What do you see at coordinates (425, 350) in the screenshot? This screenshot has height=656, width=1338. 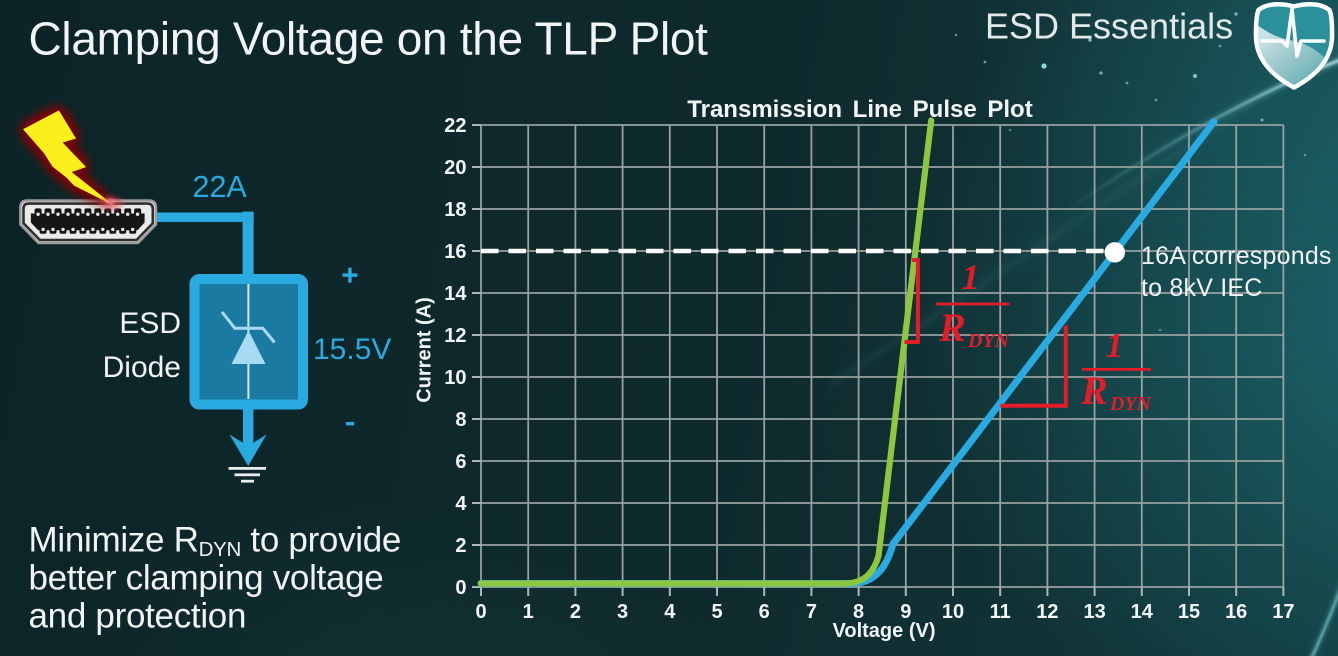 I see `svg-text: Current (A)` at bounding box center [425, 350].